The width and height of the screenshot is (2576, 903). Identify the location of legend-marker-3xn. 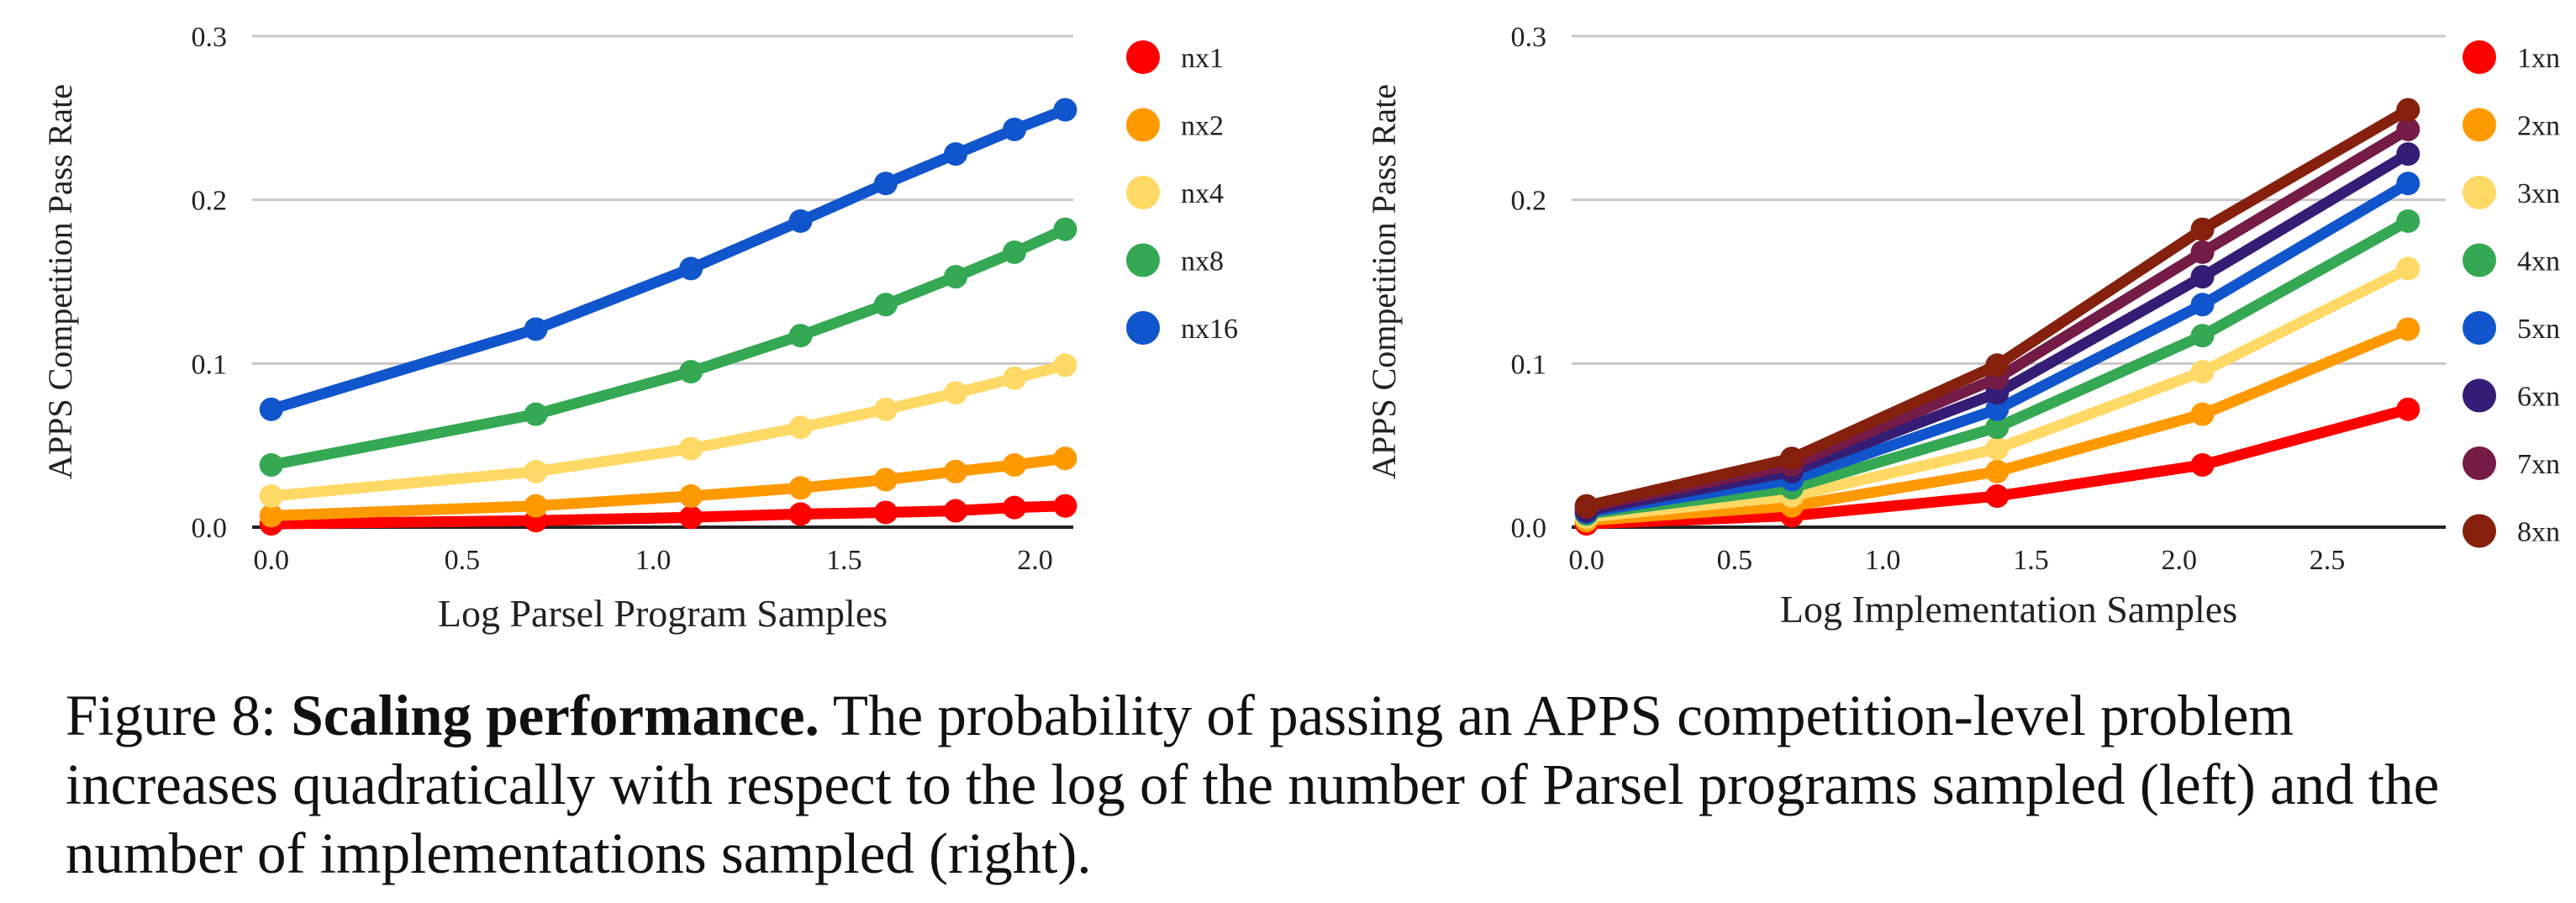
(2479, 193).